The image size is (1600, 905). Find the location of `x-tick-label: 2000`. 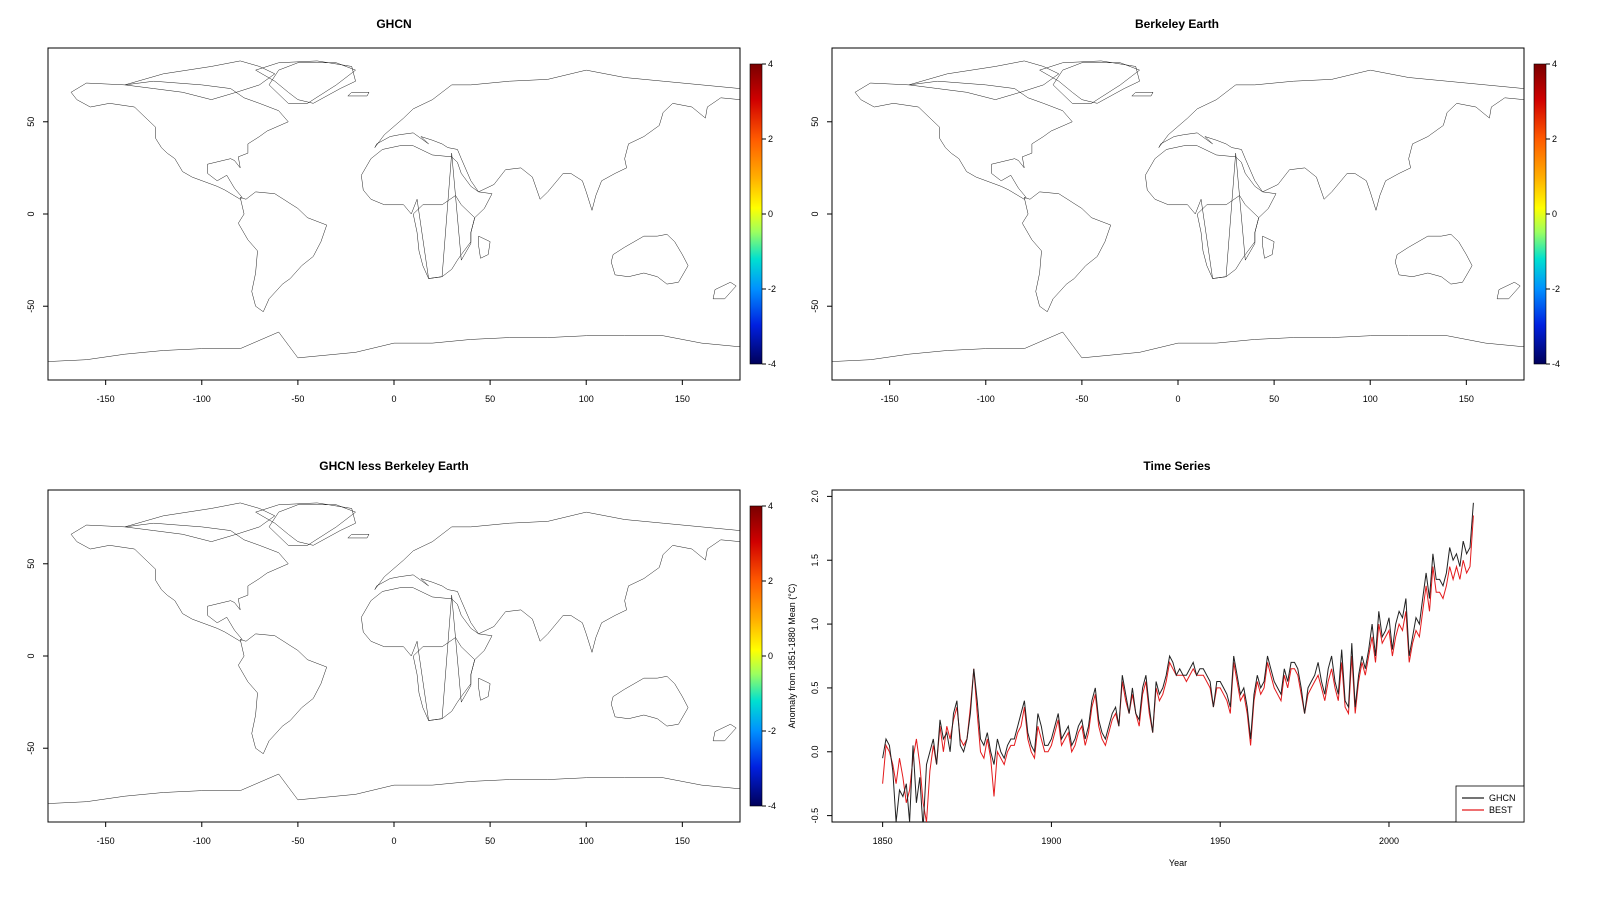

x-tick-label: 2000 is located at coordinates (1389, 841).